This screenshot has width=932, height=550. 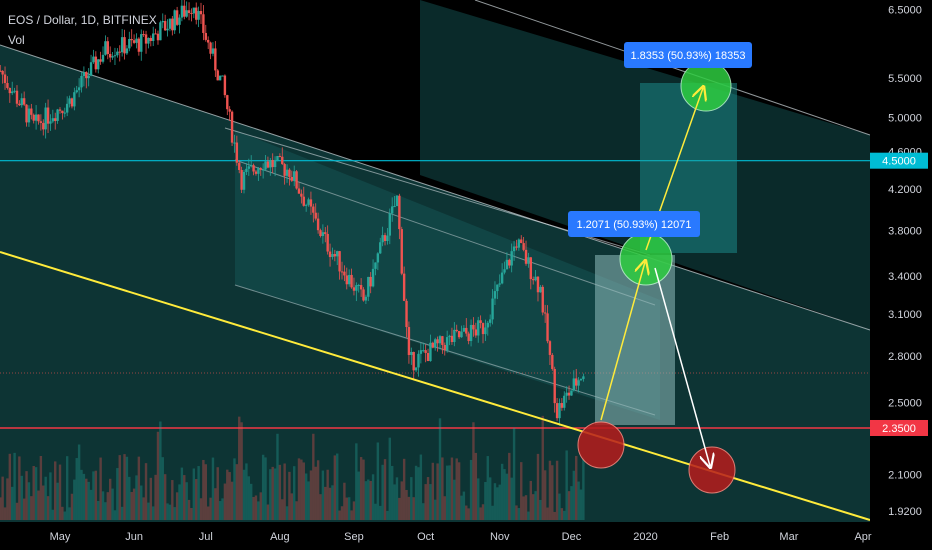 I want to click on price-tick-label: 5.5000, so click(x=905, y=79).